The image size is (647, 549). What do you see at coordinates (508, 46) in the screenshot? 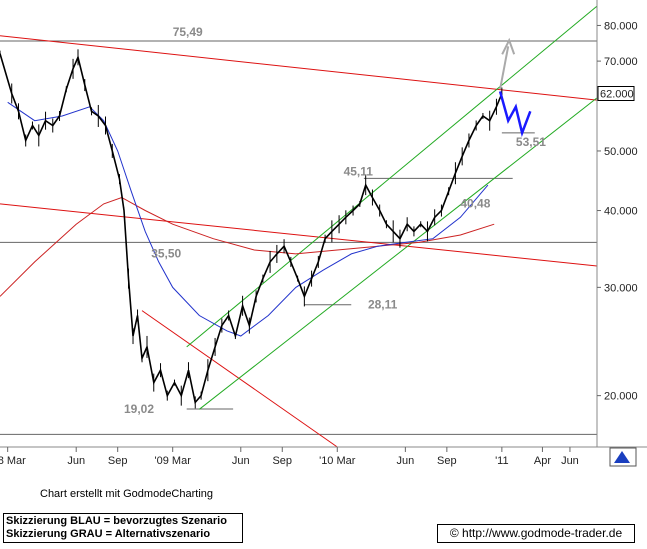
I see `scenario-gray-arrowhead` at bounding box center [508, 46].